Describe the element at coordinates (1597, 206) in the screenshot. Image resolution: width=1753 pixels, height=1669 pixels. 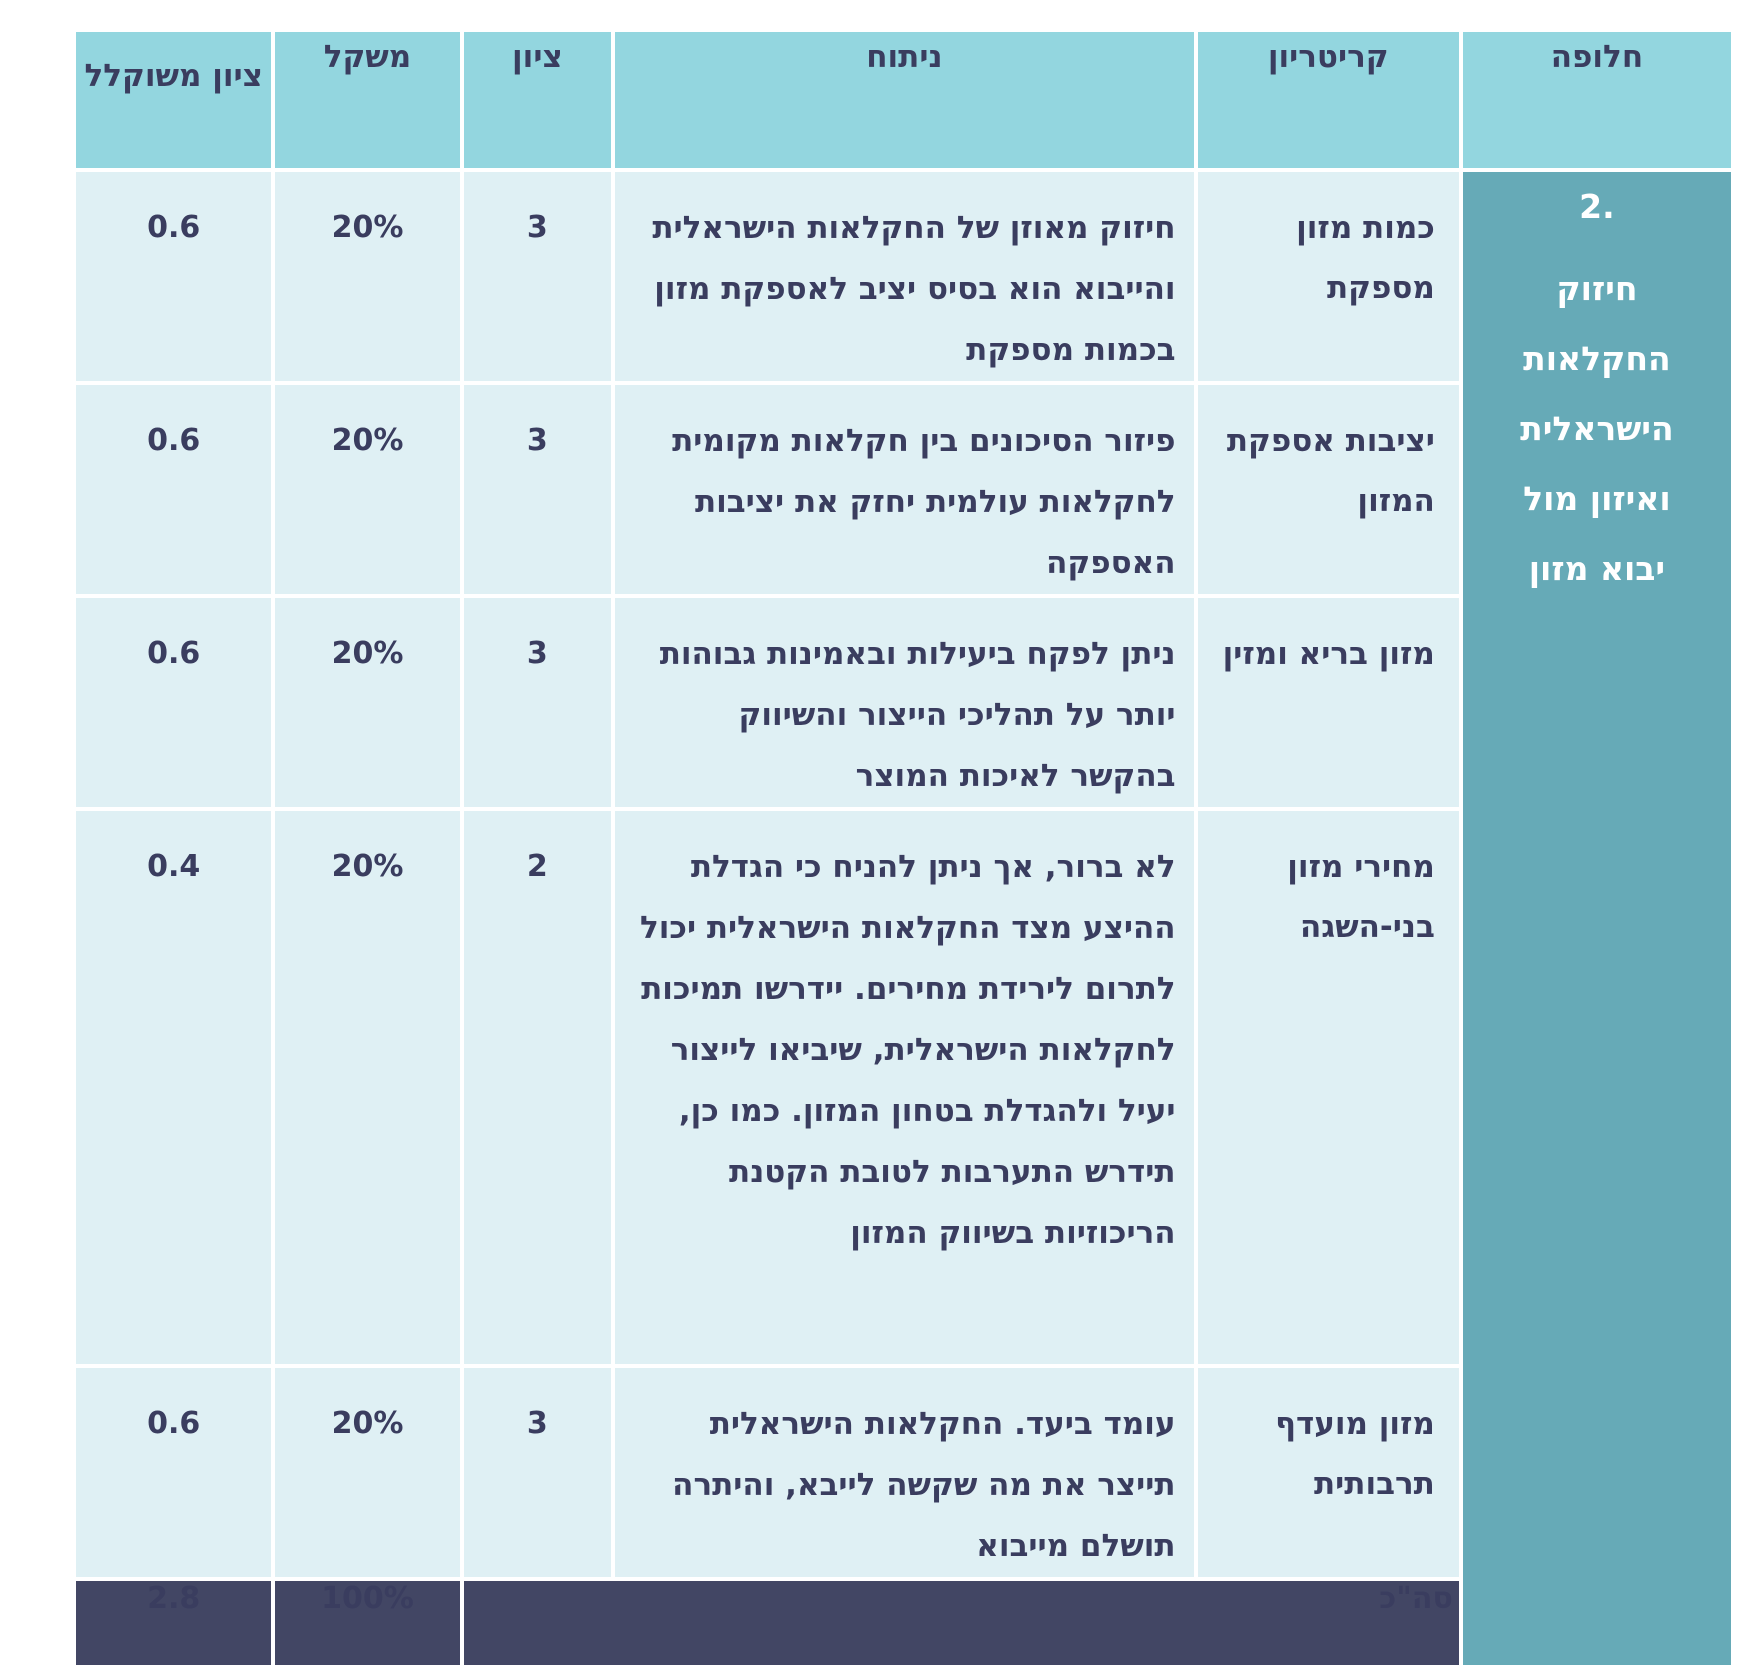
I see `alternative-number: 2.` at that location.